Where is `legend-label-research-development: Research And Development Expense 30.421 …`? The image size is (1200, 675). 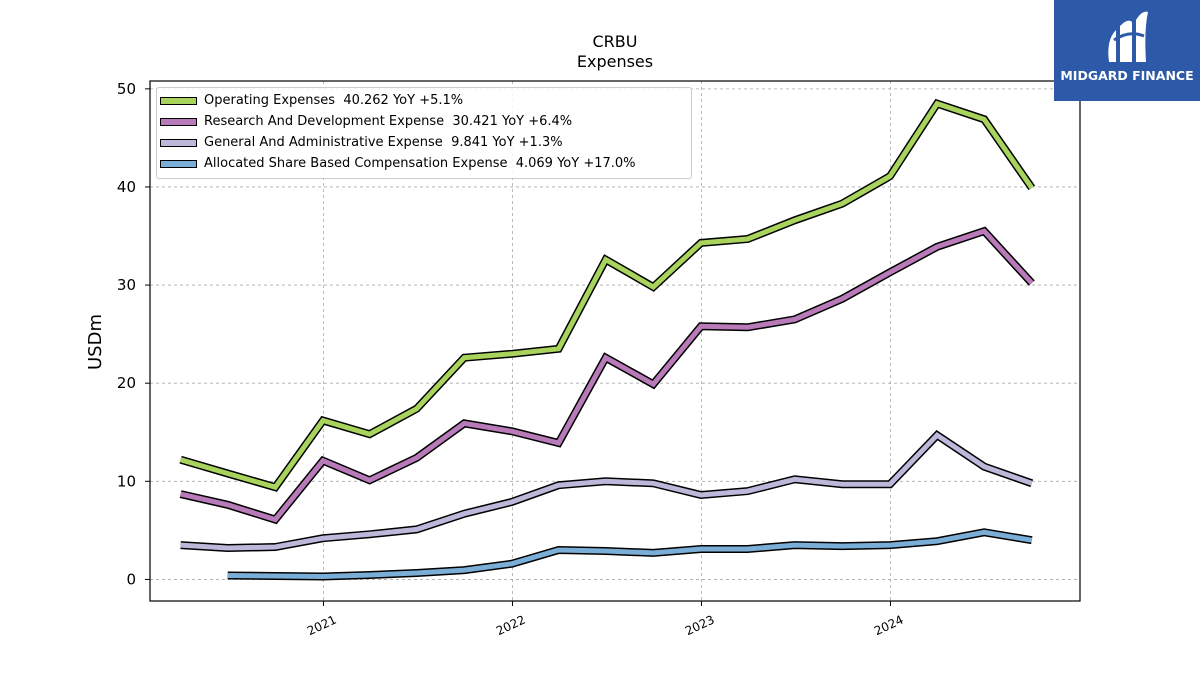 legend-label-research-development: Research And Development Expense 30.421 … is located at coordinates (388, 121).